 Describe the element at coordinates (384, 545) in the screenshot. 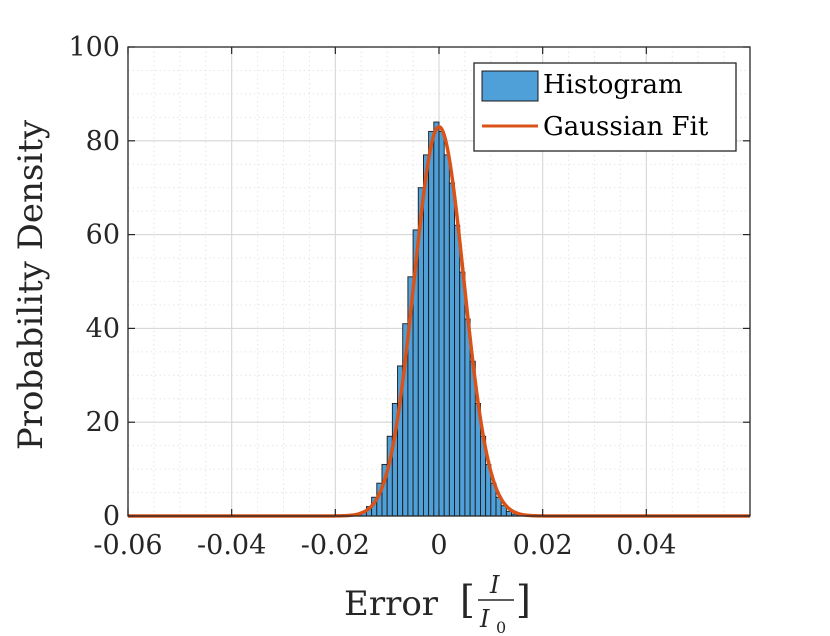

I see `x-tick-labels: -0.06 -0.04 -0.02 0 0.02 0.04` at that location.